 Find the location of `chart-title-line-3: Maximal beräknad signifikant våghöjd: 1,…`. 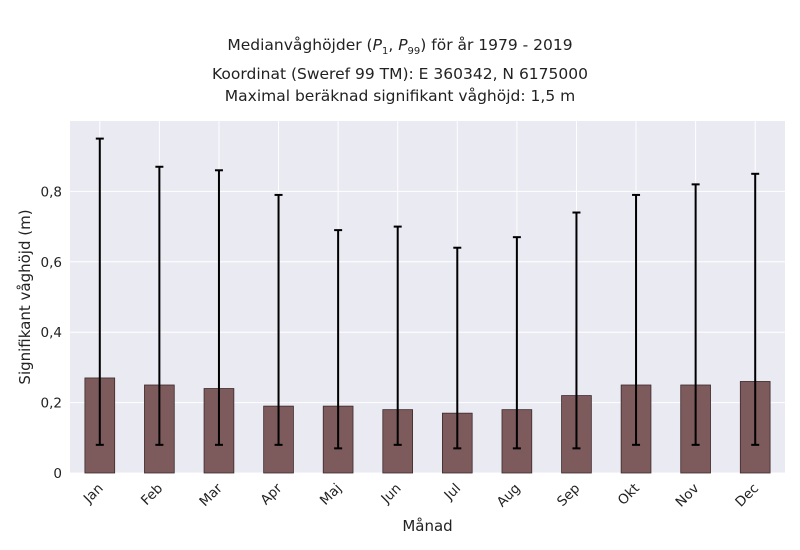

chart-title-line-3: Maximal beräknad signifikant våghöjd: 1,… is located at coordinates (400, 96).